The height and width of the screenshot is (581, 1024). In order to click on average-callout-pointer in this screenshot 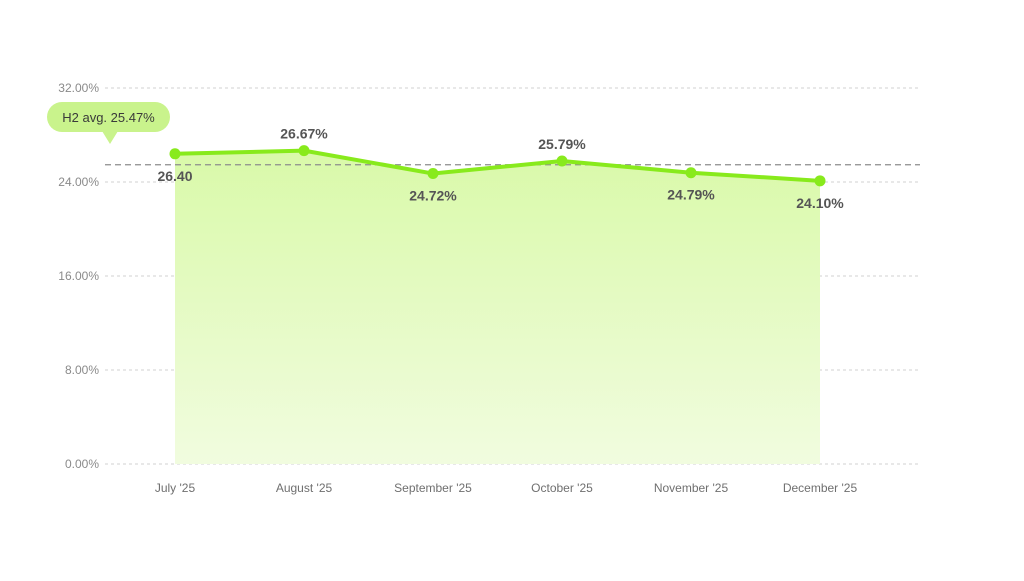, I will do `click(110, 137)`.